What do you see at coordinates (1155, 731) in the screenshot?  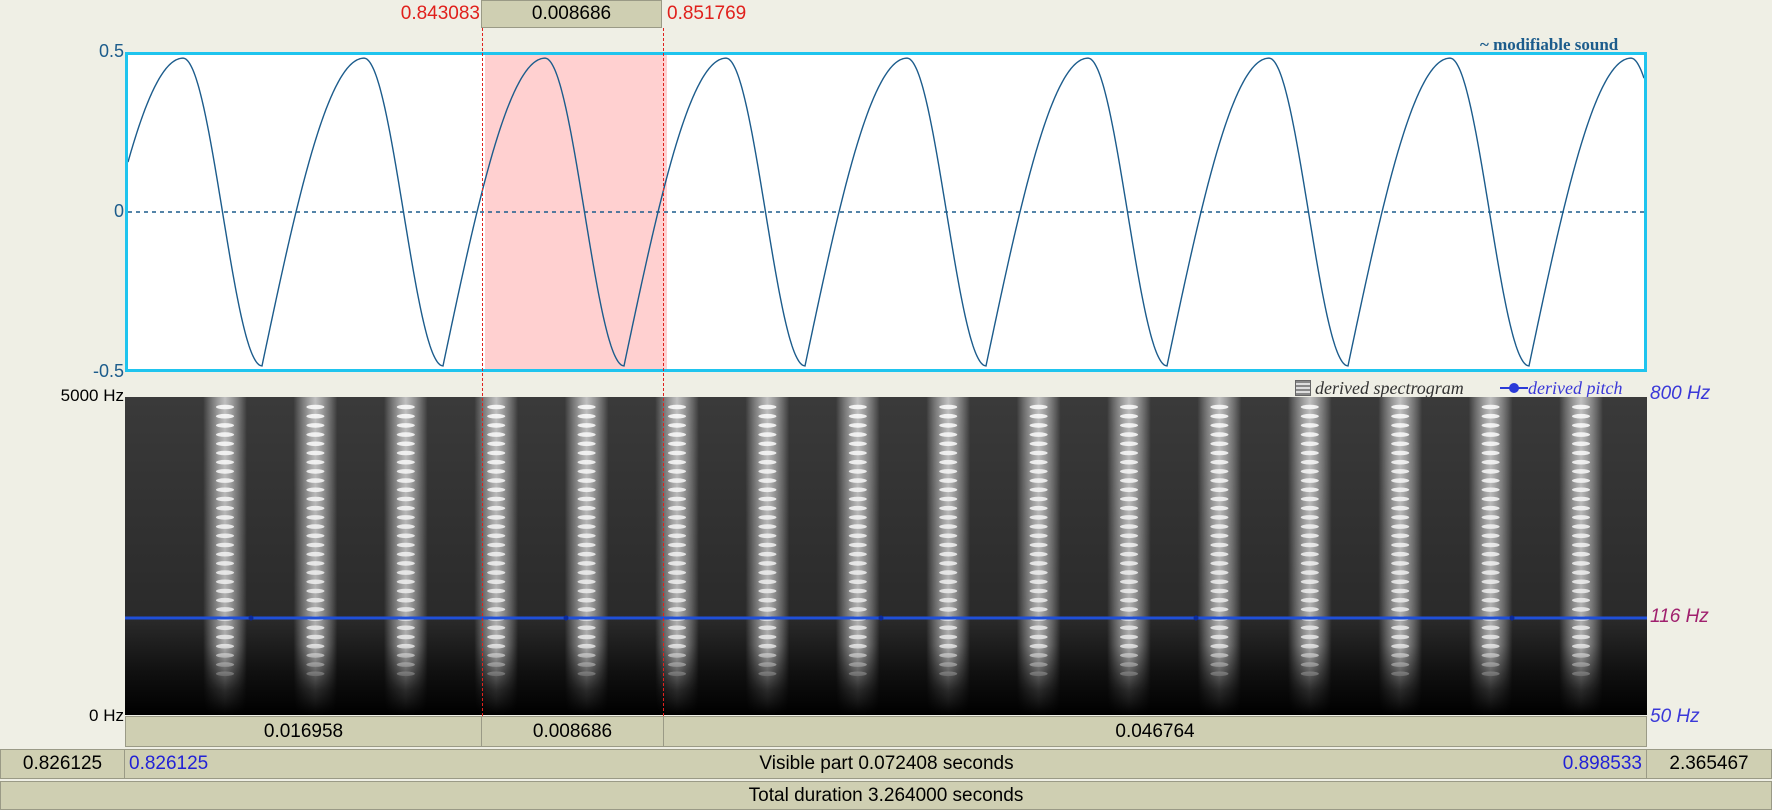 I see `duration-right-segment: 0.046764` at bounding box center [1155, 731].